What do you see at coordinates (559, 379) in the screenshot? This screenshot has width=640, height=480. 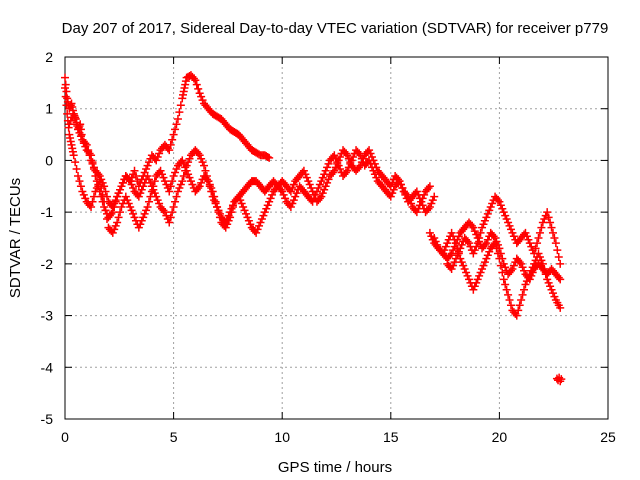 I see `series-outlier` at bounding box center [559, 379].